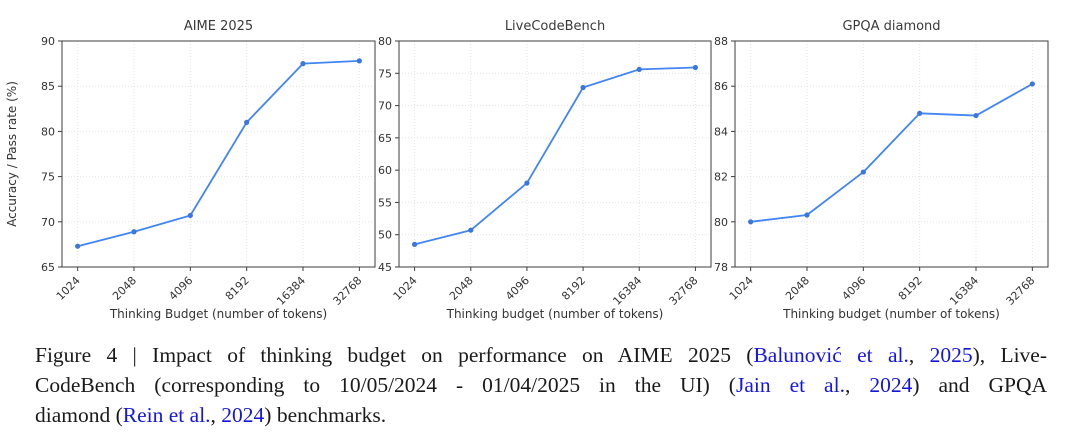 The height and width of the screenshot is (442, 1080). I want to click on y-tick-label: 55, so click(385, 202).